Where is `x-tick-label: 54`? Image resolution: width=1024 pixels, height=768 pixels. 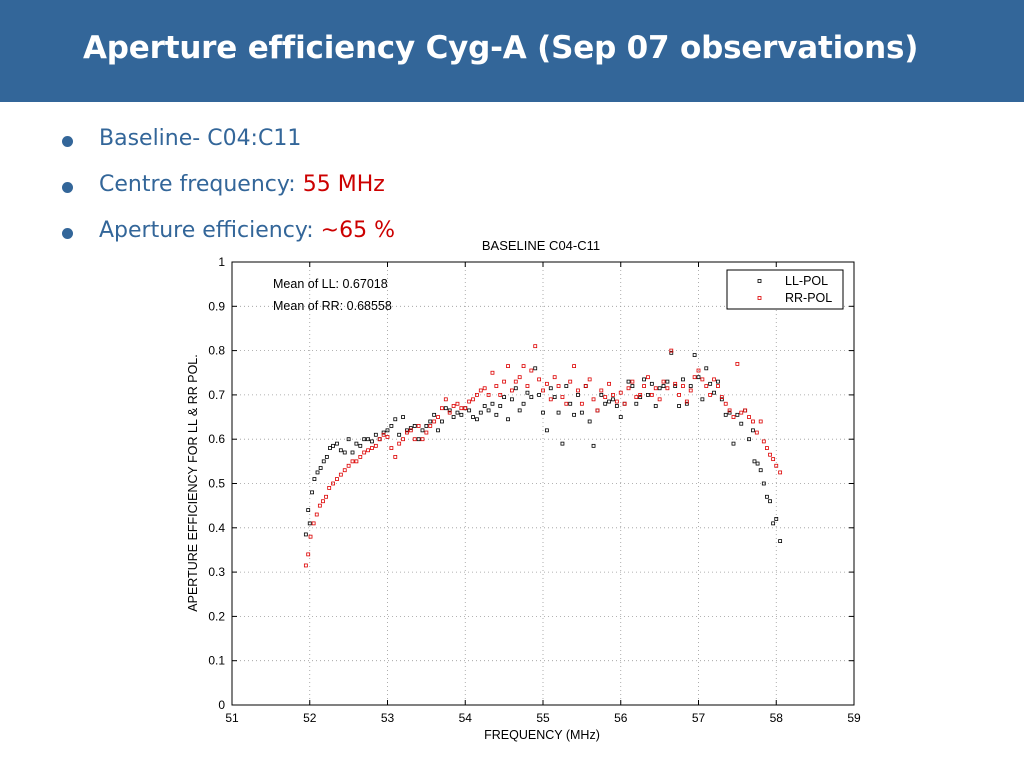 x-tick-label: 54 is located at coordinates (466, 718).